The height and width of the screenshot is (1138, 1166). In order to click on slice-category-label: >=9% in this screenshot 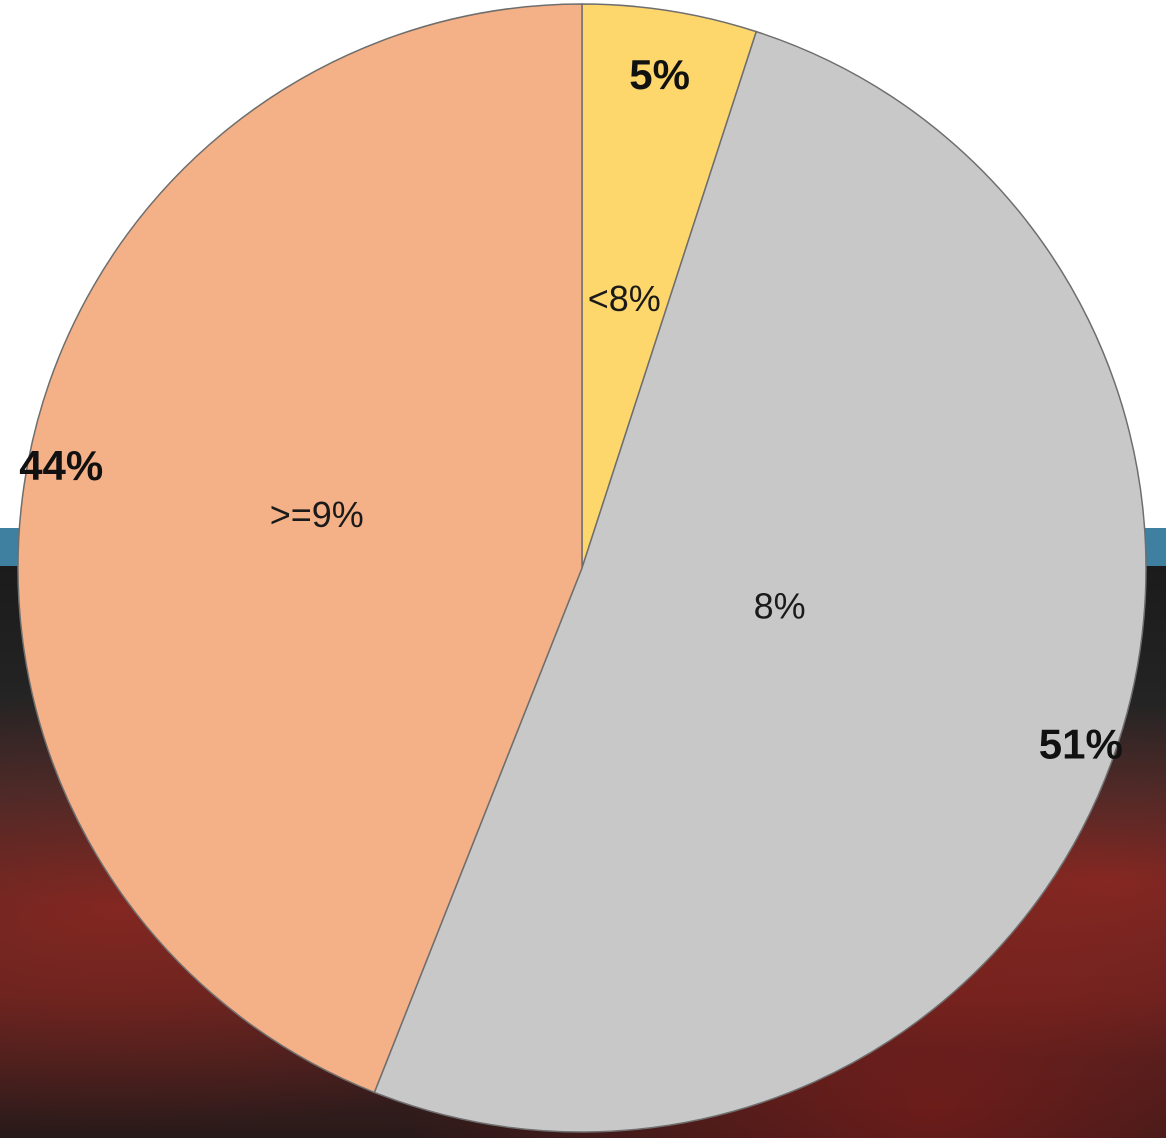, I will do `click(317, 514)`.